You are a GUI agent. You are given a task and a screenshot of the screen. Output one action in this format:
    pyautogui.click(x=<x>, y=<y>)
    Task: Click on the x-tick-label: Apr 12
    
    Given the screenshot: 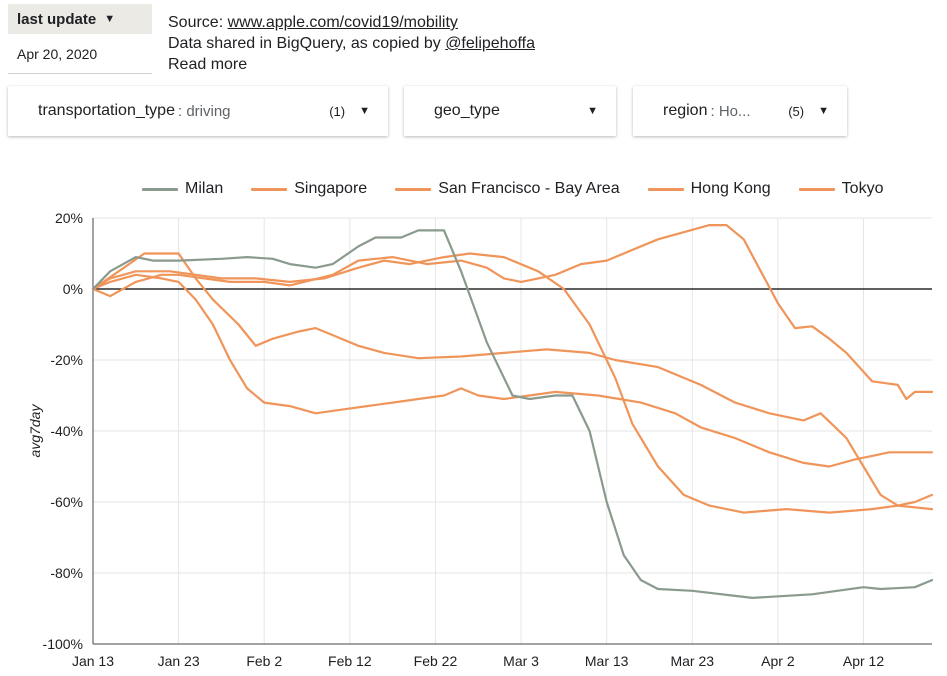 What is the action you would take?
    pyautogui.click(x=863, y=661)
    